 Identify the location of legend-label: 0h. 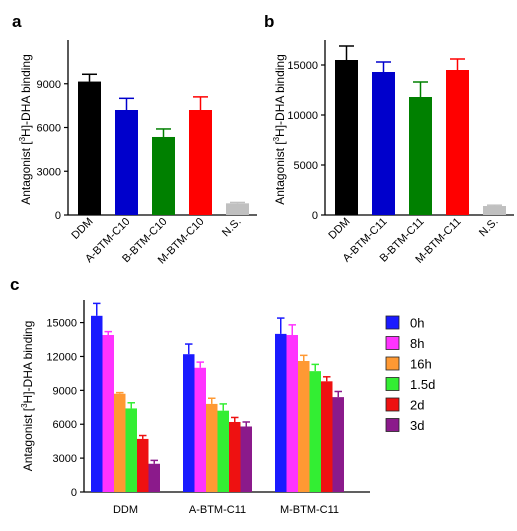
(417, 323).